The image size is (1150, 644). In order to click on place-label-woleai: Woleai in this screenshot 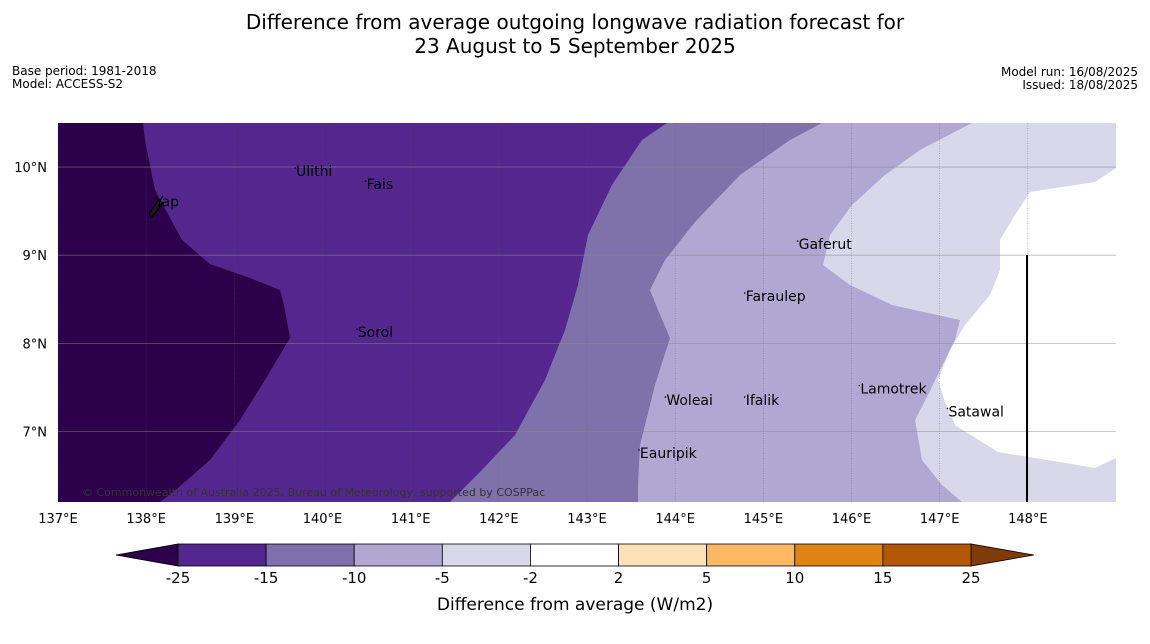, I will do `click(689, 401)`.